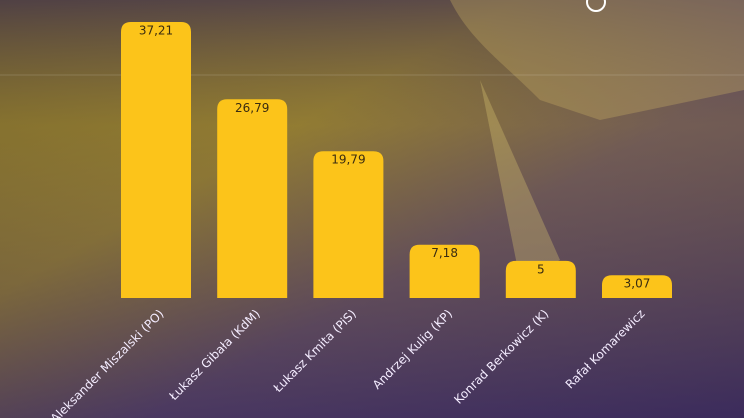  Describe the element at coordinates (597, 60) in the screenshot. I see `hand-shape` at that location.